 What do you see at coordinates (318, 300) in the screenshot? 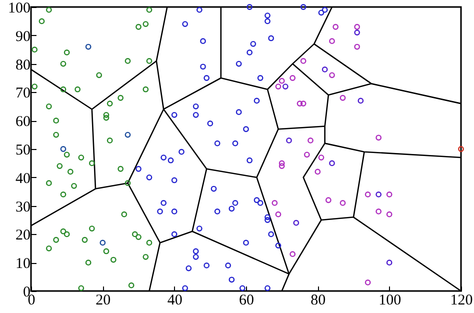
I see `x-tick-label: 80` at bounding box center [318, 300].